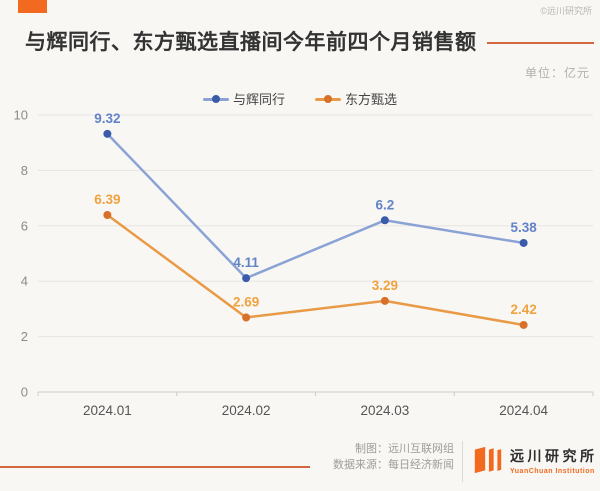  What do you see at coordinates (246, 301) in the screenshot?
I see `data-point-label: 2.69` at bounding box center [246, 301].